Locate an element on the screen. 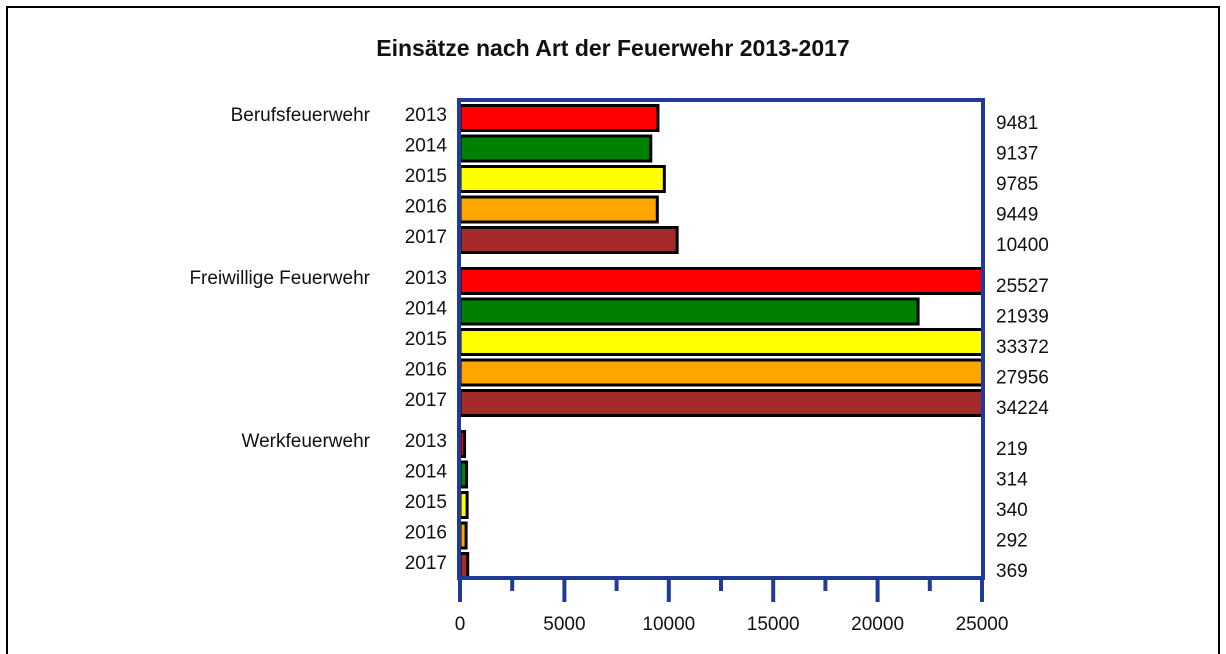 This screenshot has height=654, width=1226. x-tick-label: 15000 is located at coordinates (773, 624).